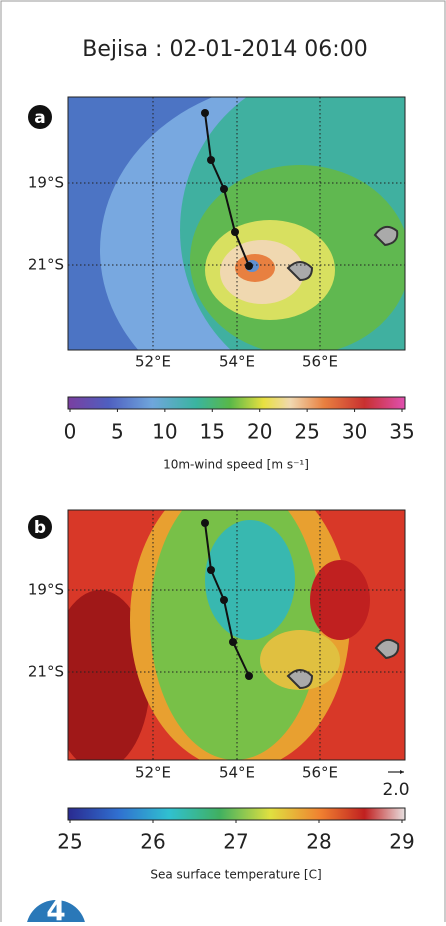 The height and width of the screenshot is (926, 446). I want to click on title: Bejisa : 02-01-2014 06:00, so click(224, 49).